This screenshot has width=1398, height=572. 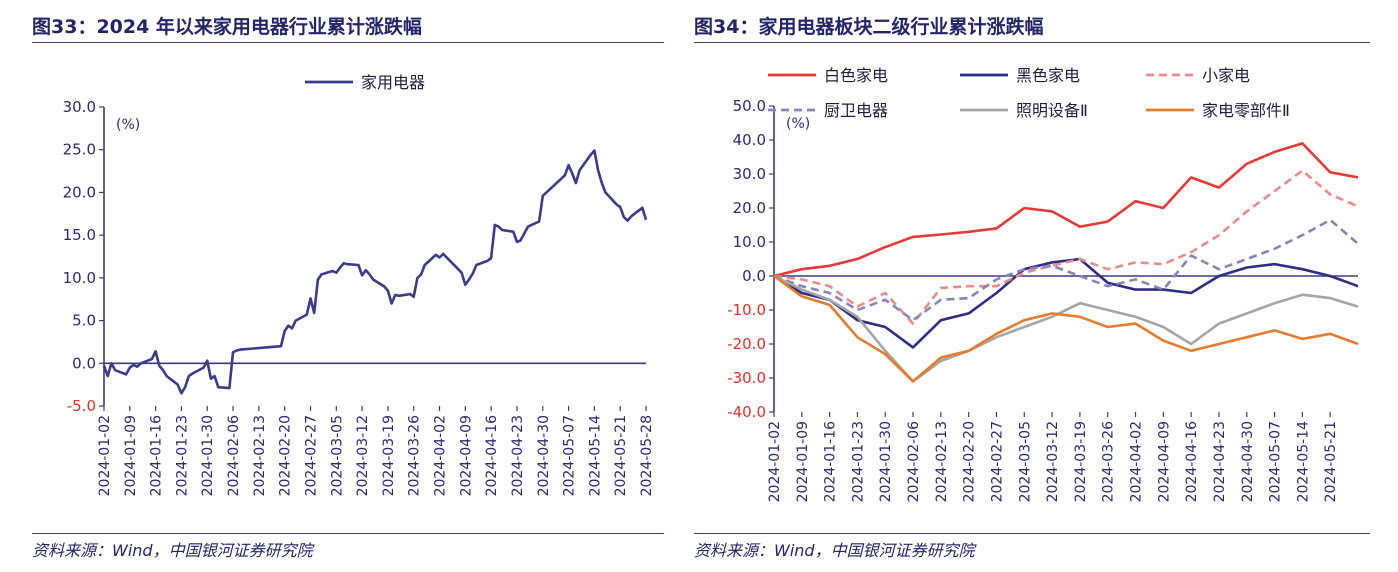 I want to click on right-x-tick-label: 2024-05-21, so click(x=1331, y=461).